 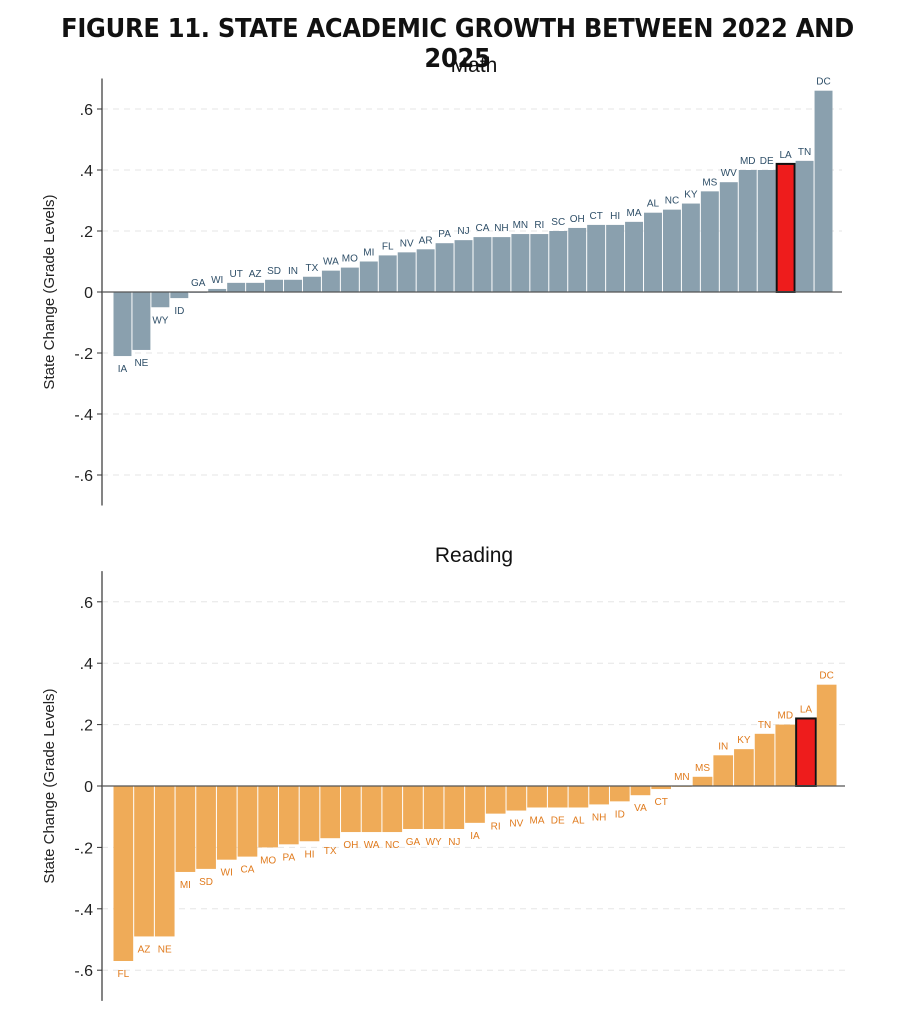 What do you see at coordinates (311, 284) in the screenshot?
I see `math-bar-tx` at bounding box center [311, 284].